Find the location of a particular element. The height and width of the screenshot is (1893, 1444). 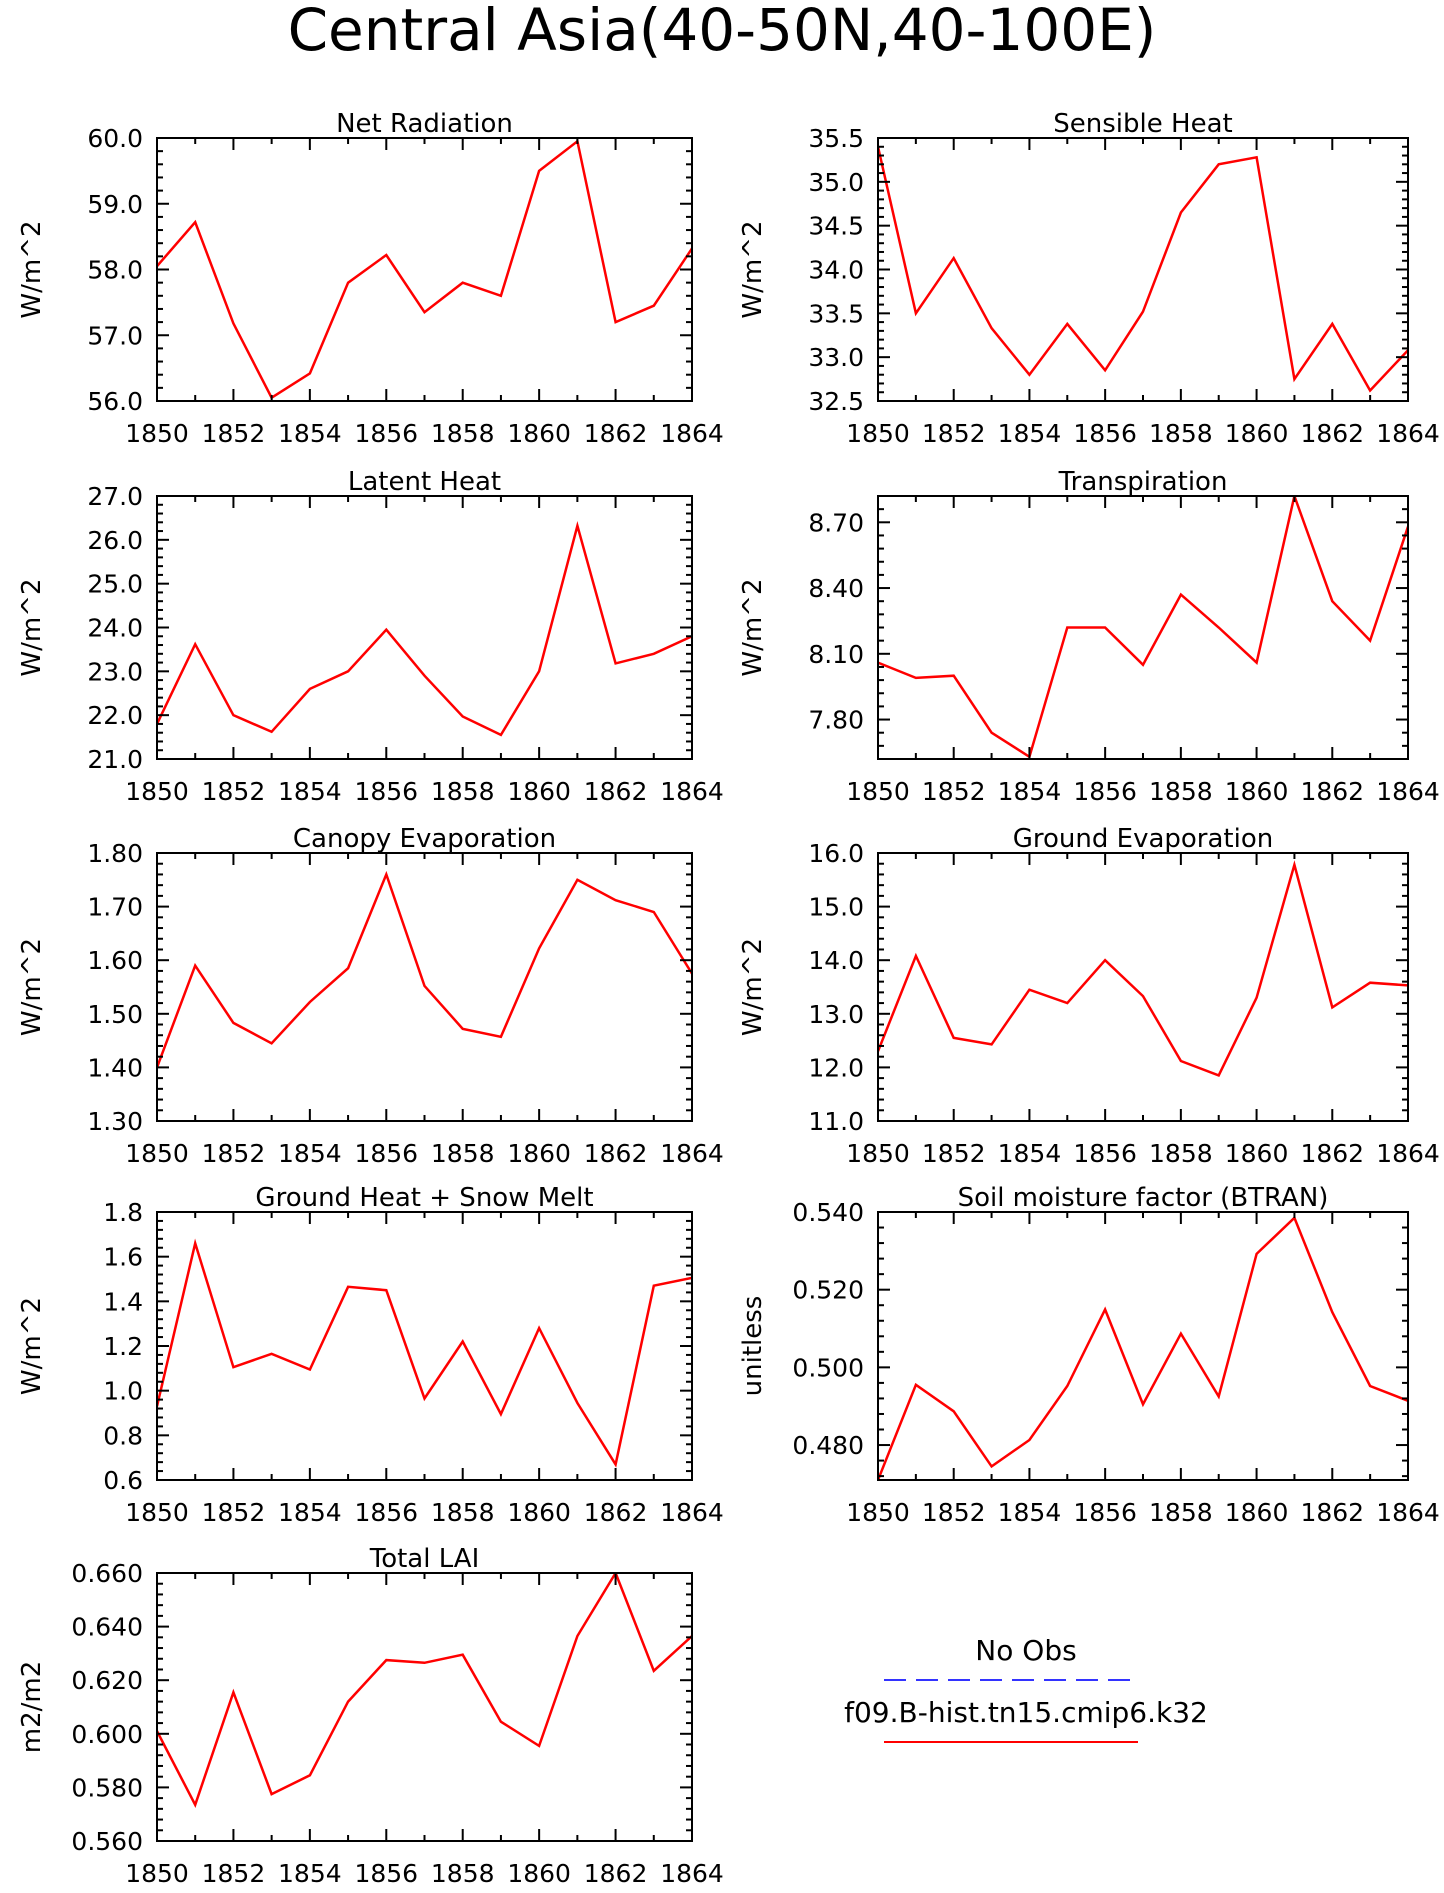

legend-model-label: f09.B-hist.tn15.cmip6.k32 is located at coordinates (1026, 1712).